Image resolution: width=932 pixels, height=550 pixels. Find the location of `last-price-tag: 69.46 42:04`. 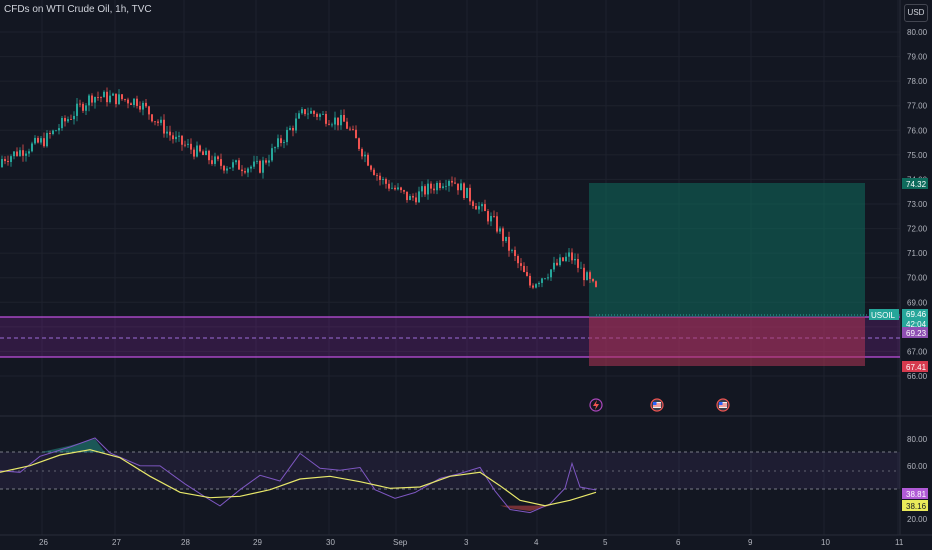

last-price-tag: 69.46 42:04 is located at coordinates (915, 319).